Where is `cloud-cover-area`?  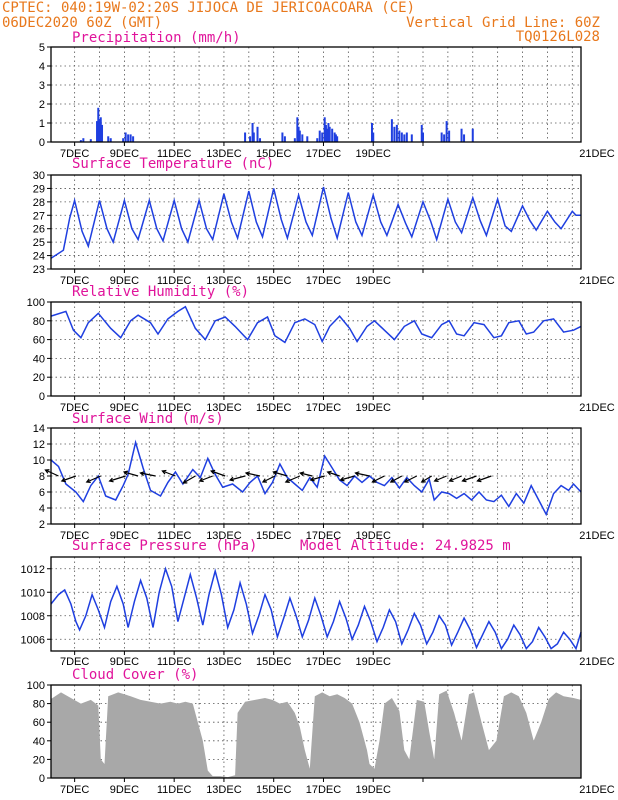 cloud-cover-area is located at coordinates (316, 734).